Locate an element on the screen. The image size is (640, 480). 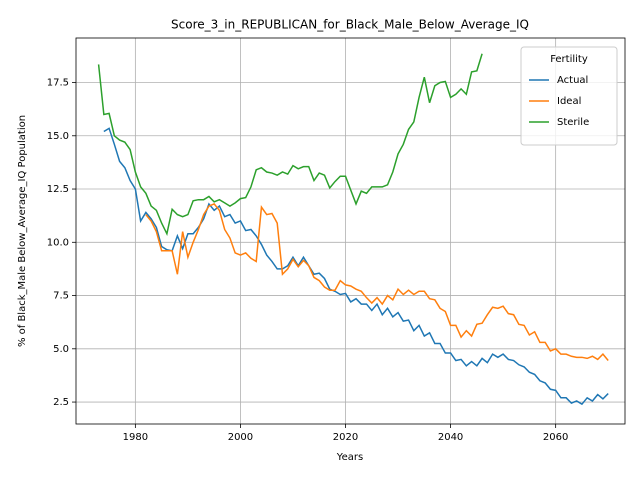
legend-box is located at coordinates (569, 96).